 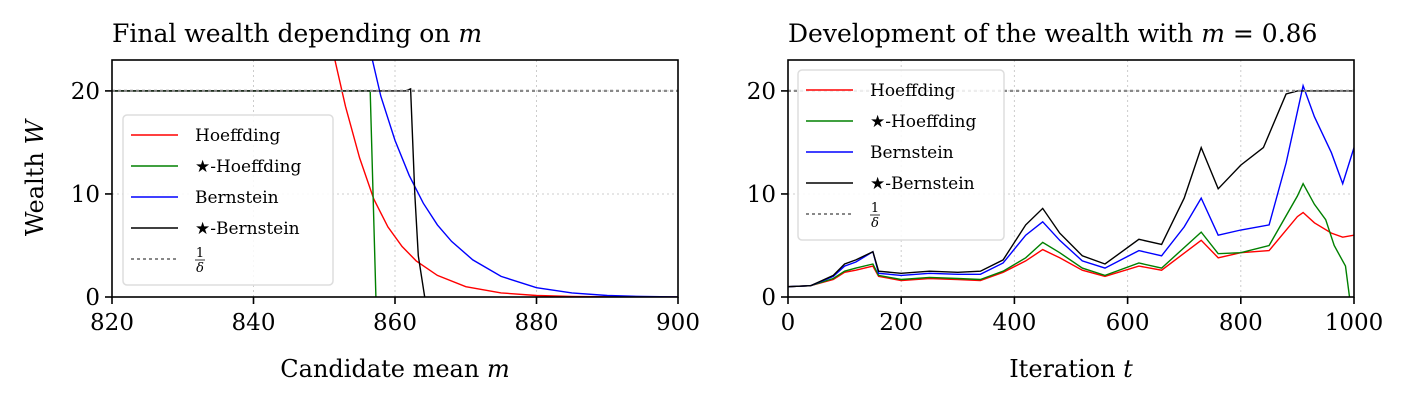 I want to click on x-tick-label: 880, so click(x=537, y=323).